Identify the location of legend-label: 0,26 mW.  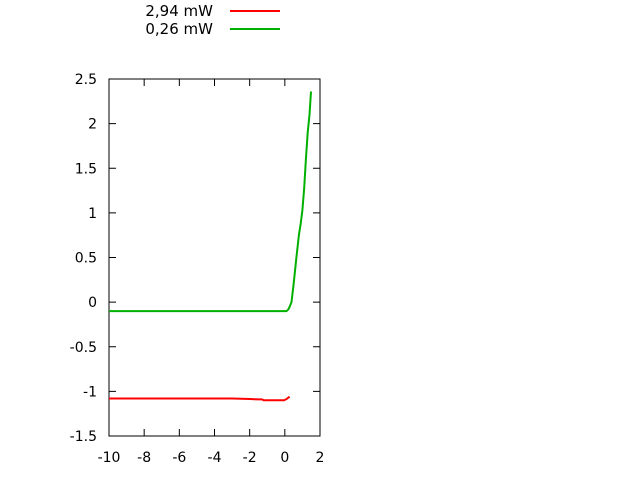
(179, 29).